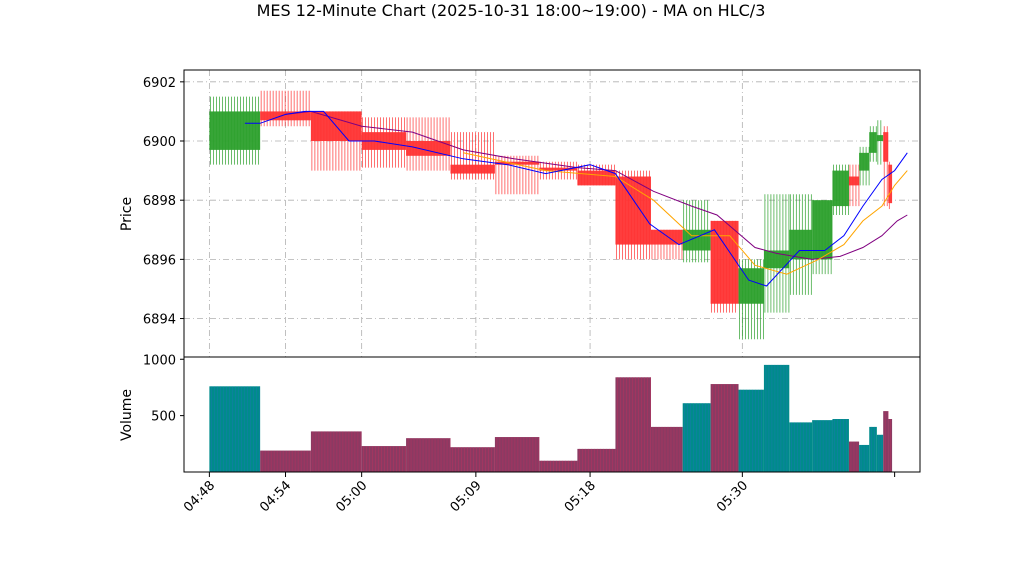 The width and height of the screenshot is (1022, 575). Describe the element at coordinates (538, 493) in the screenshot. I see `x-axis: 04:48 04:54 05:00 05:09 05:18 05:30` at that location.